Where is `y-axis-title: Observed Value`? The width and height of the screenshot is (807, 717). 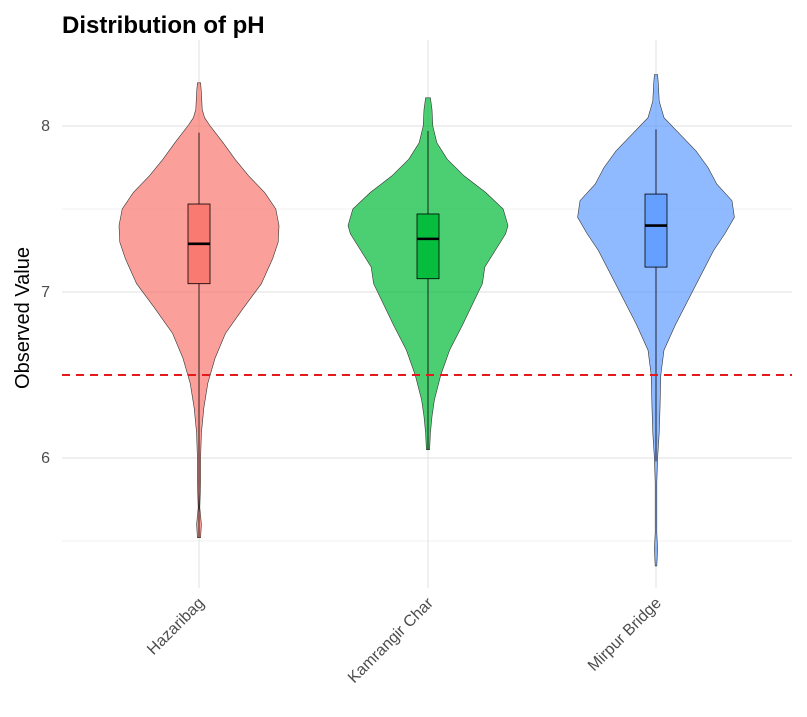 y-axis-title: Observed Value is located at coordinates (23, 318).